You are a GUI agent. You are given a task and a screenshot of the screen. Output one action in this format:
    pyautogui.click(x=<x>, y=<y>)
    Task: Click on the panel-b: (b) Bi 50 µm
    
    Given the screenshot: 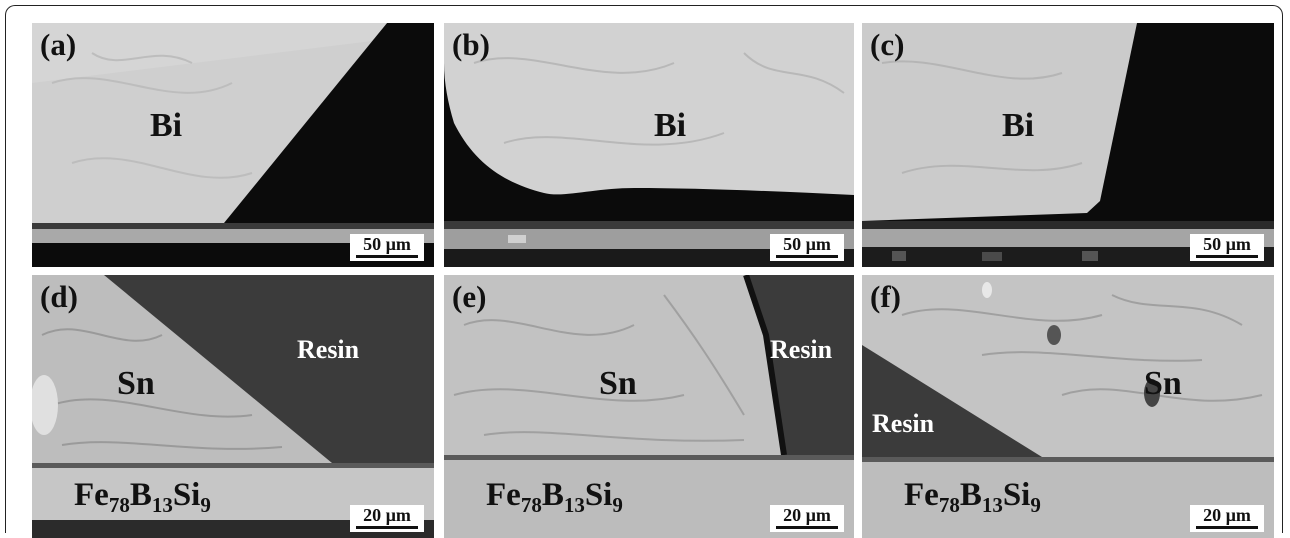 What is the action you would take?
    pyautogui.click(x=649, y=145)
    